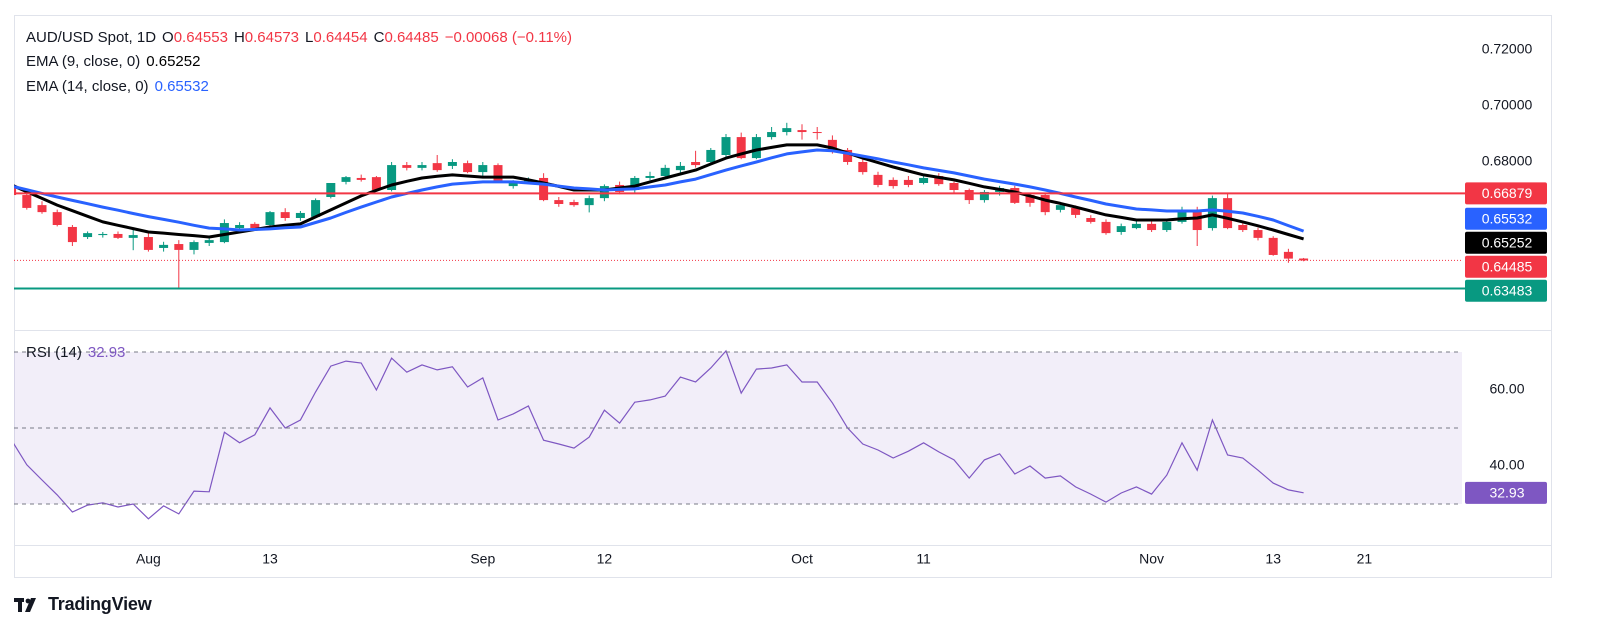 The image size is (1601, 644). Describe the element at coordinates (1365, 559) in the screenshot. I see `x-tick-label: 21` at that location.